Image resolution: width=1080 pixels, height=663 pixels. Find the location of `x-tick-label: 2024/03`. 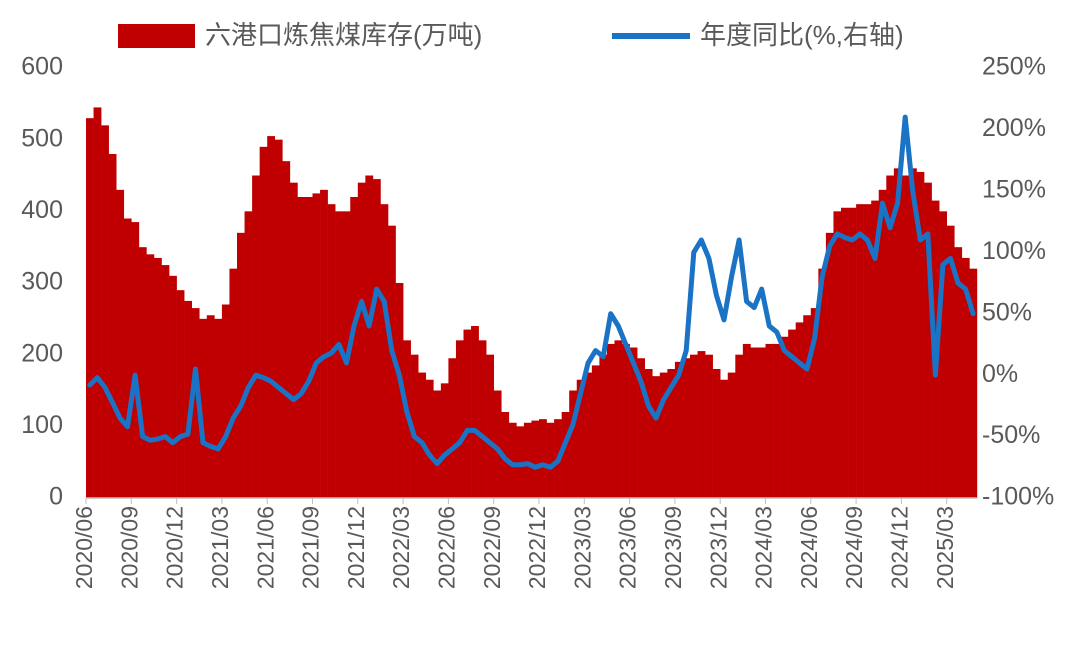

x-tick-label: 2024/03 is located at coordinates (764, 547).